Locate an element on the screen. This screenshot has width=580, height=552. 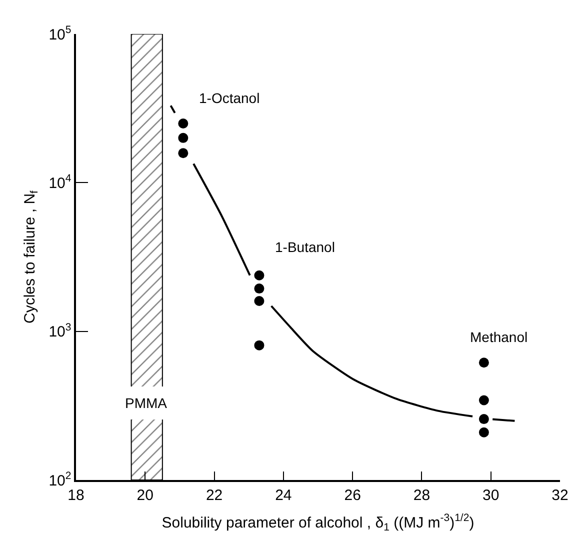
x-tick-label: 20 is located at coordinates (145, 495).